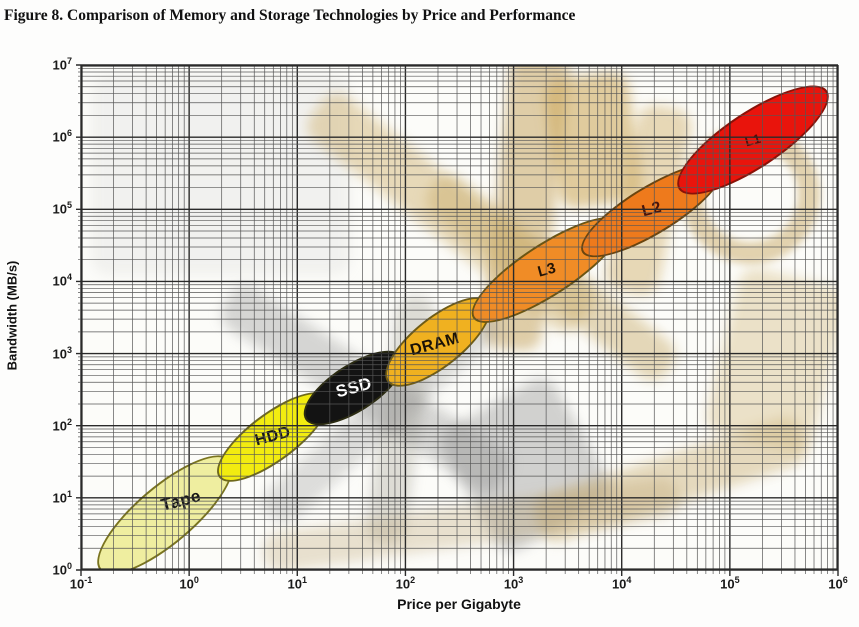  I want to click on x-tick-label: 10⁵, so click(730, 583).